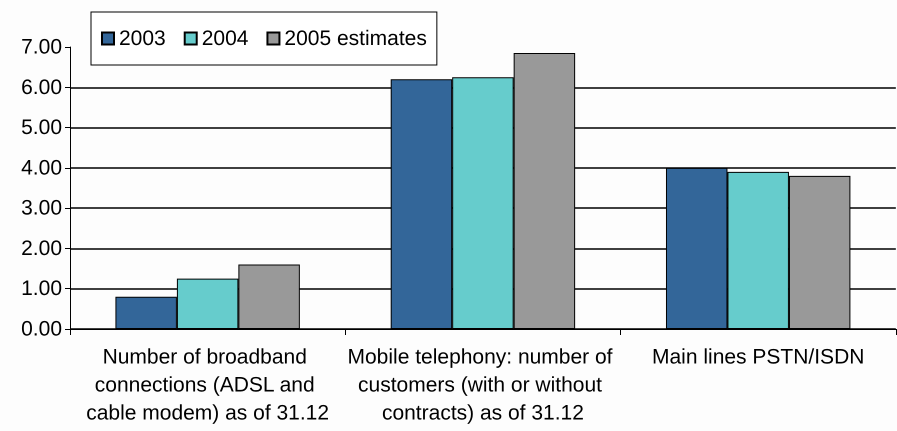  Describe the element at coordinates (142, 38) in the screenshot. I see `legend-label: 2003` at that location.